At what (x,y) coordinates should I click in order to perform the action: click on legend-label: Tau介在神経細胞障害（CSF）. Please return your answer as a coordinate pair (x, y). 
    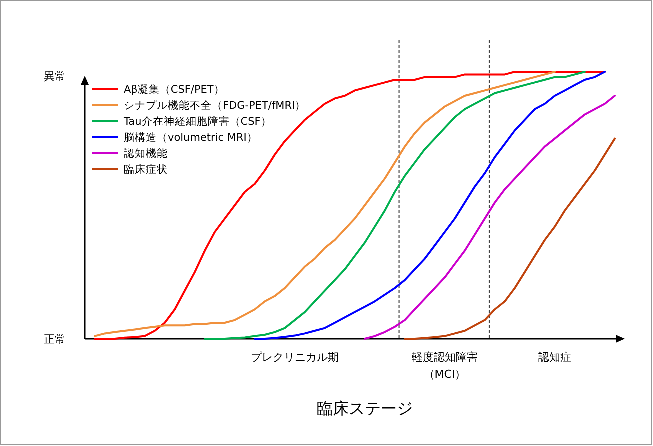
    Looking at the image, I should click on (197, 121).